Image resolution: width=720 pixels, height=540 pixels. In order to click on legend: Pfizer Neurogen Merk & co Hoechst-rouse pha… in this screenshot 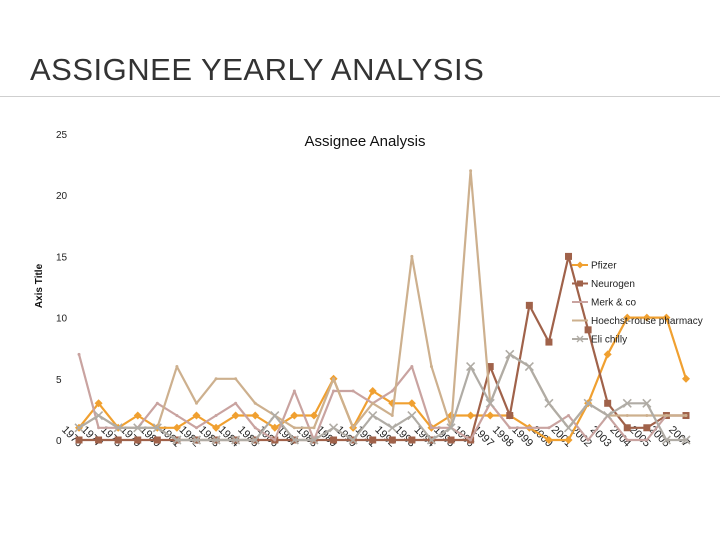, I will do `click(637, 303)`.